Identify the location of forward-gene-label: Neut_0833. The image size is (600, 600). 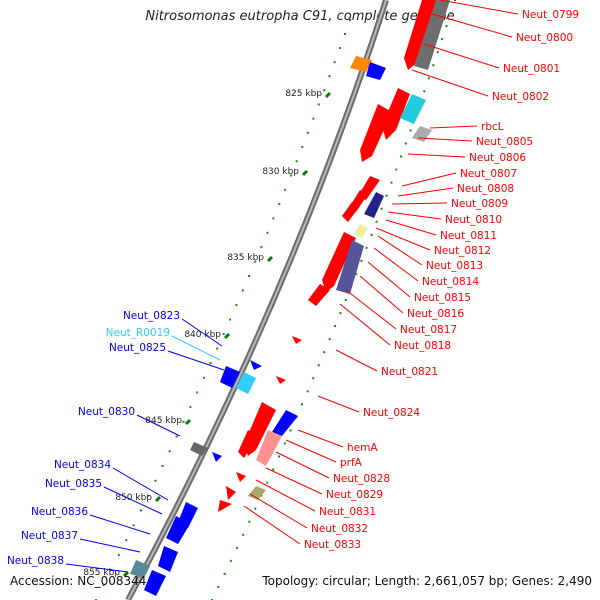
(332, 545).